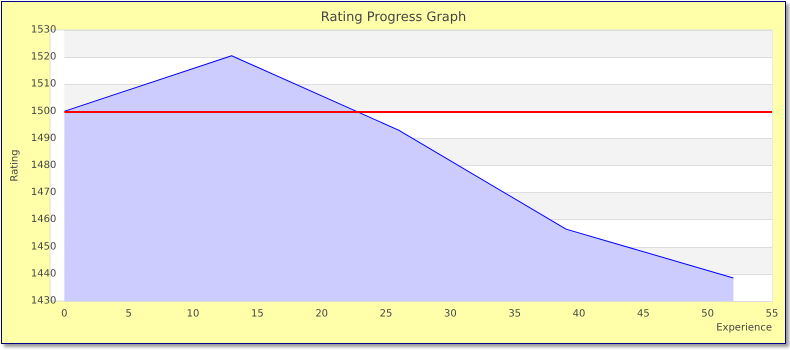  I want to click on y-axis-title: Rating, so click(15, 165).